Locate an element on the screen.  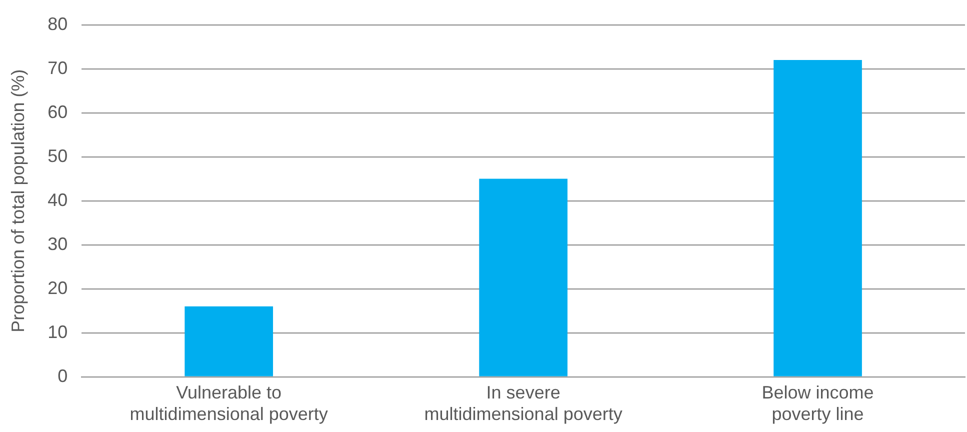
x-tick-label: Below income poverty line is located at coordinates (818, 403).